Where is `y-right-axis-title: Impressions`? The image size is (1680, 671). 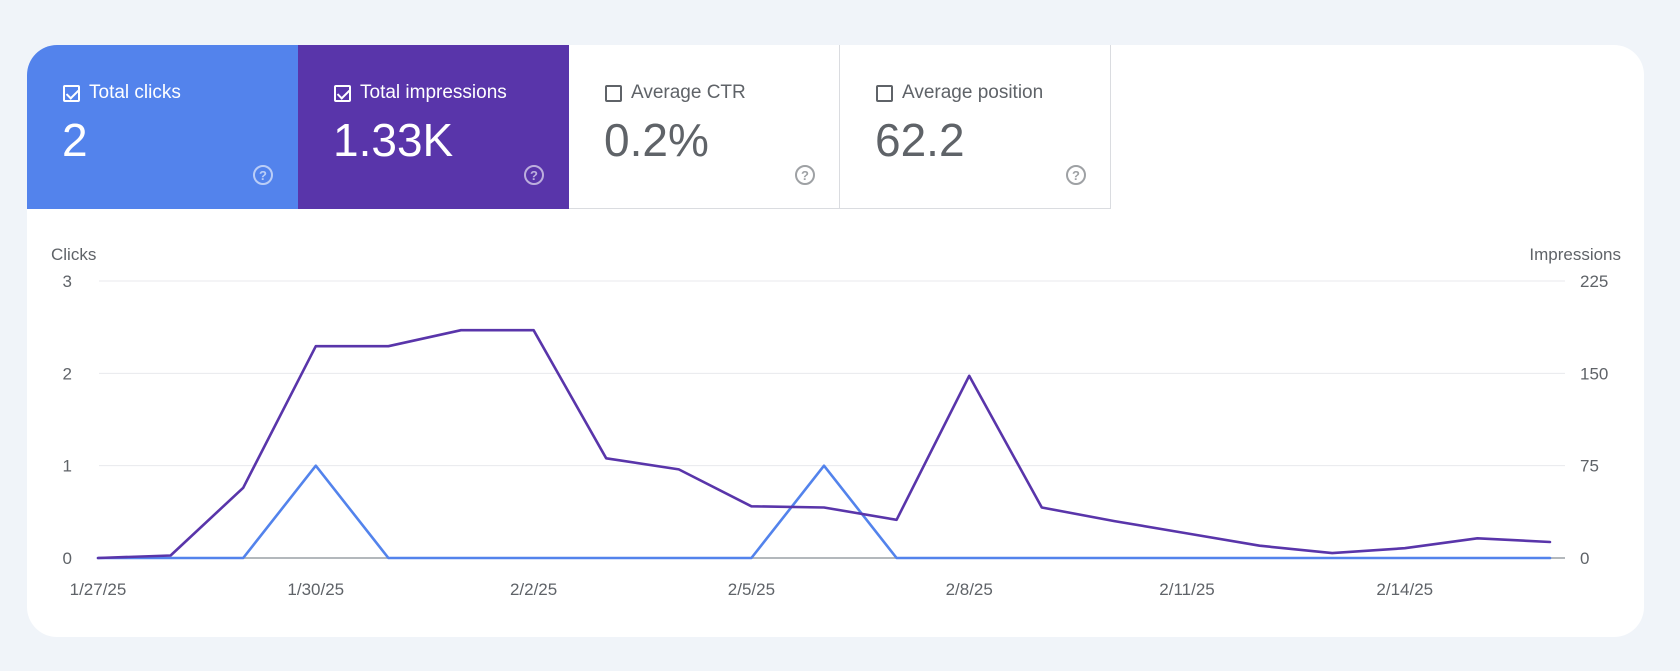
y-right-axis-title: Impressions is located at coordinates (1575, 254).